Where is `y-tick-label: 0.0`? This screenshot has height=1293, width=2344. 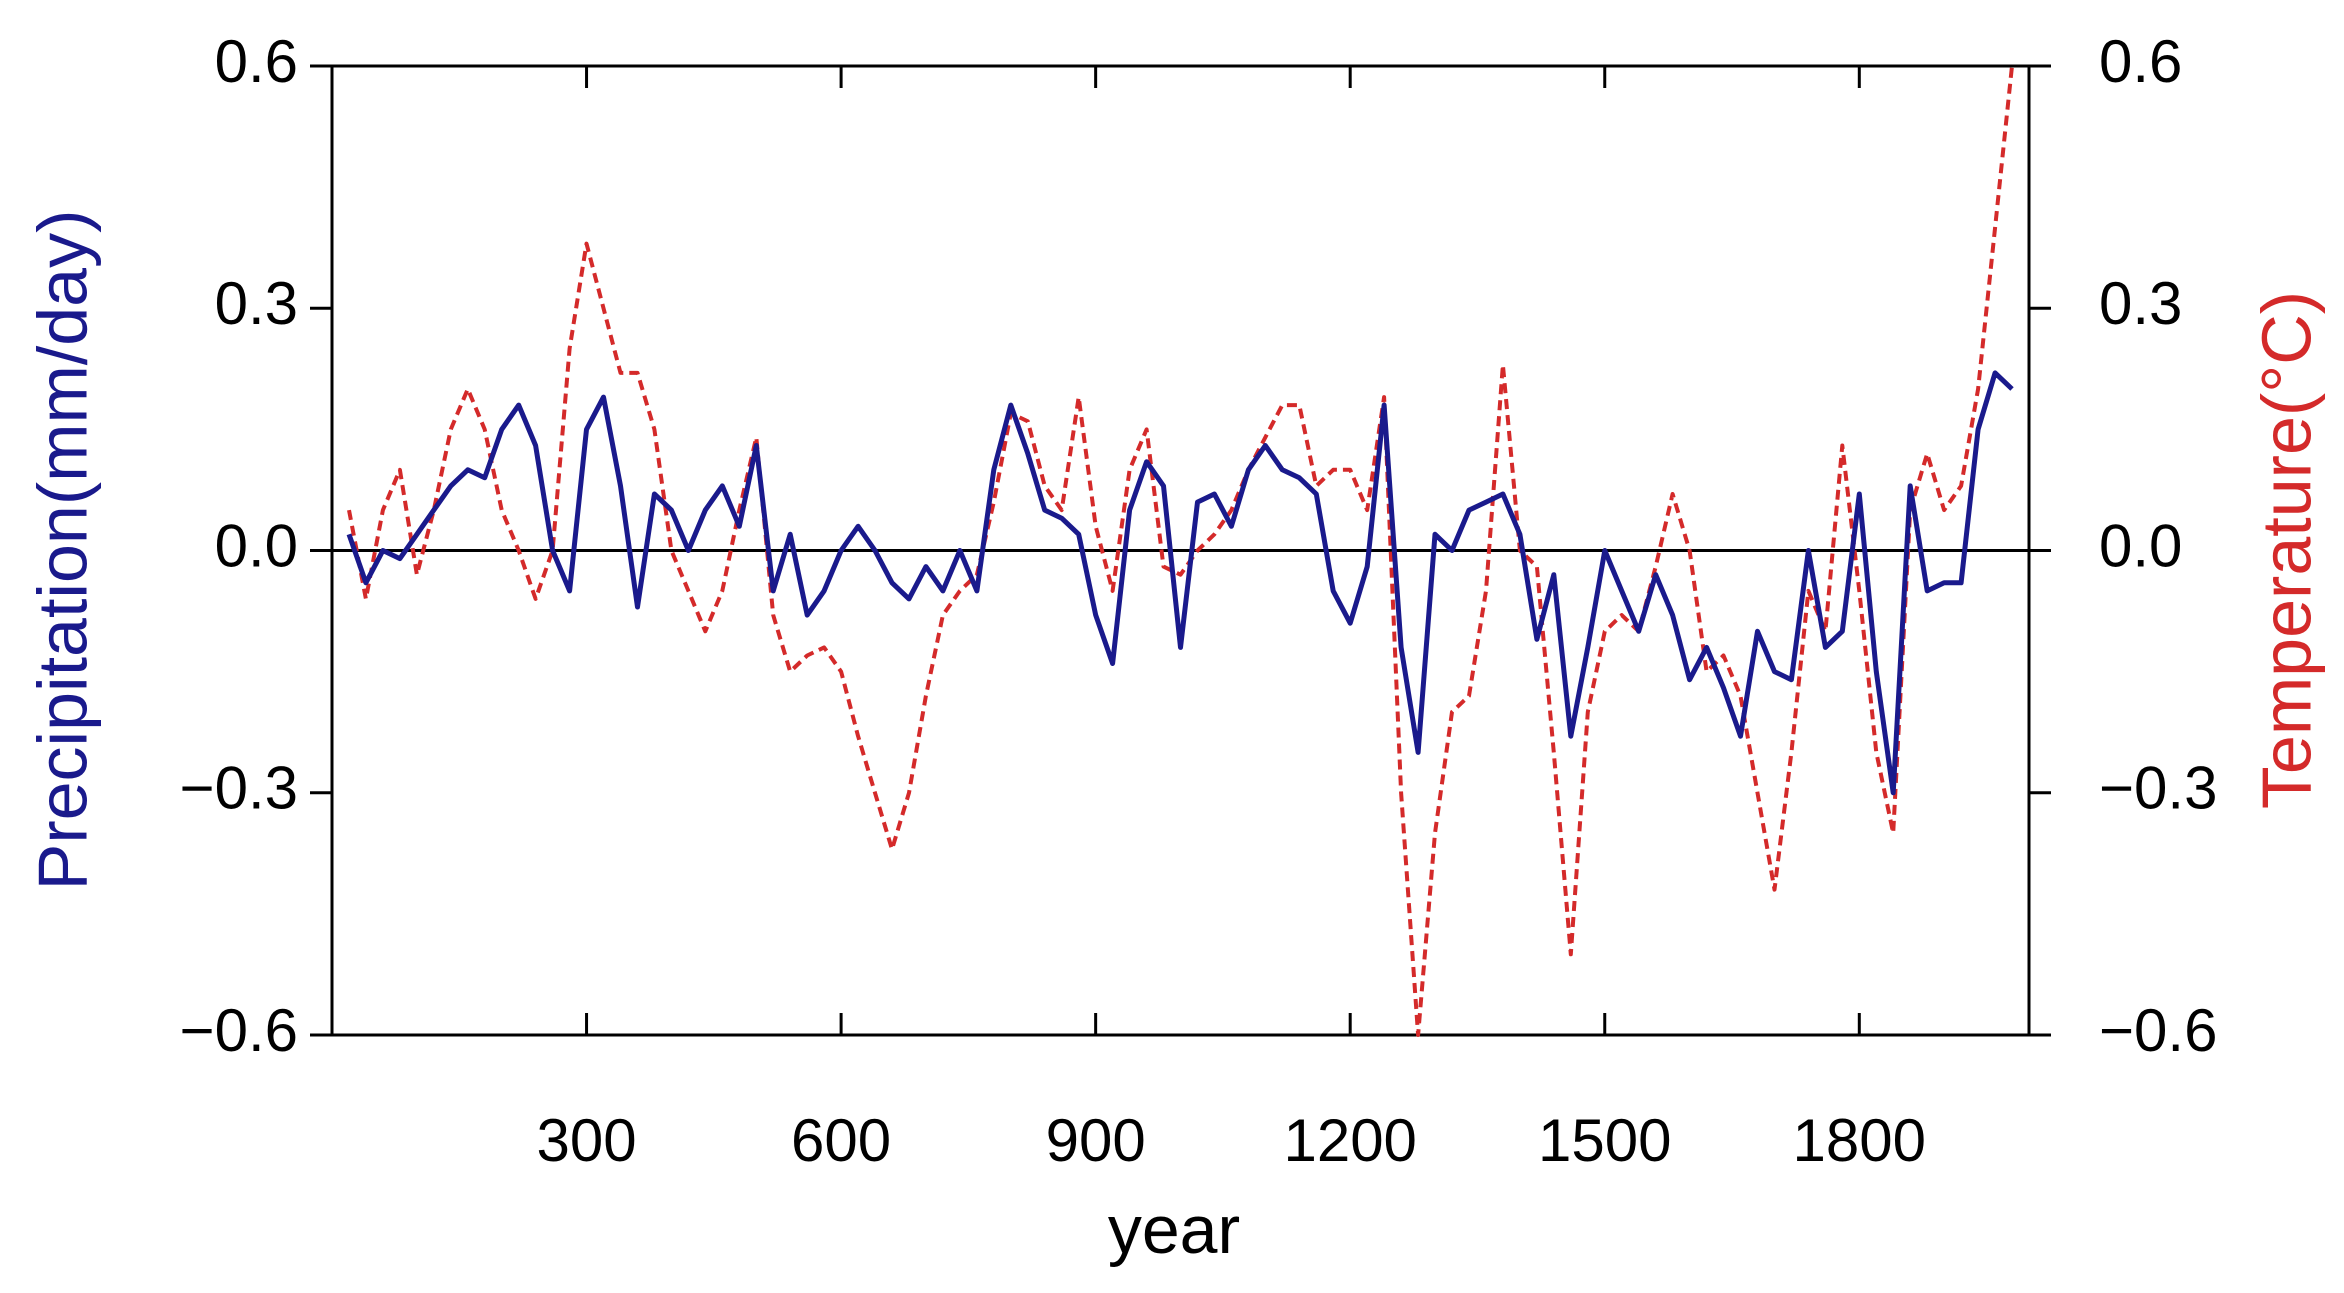 y-tick-label: 0.0 is located at coordinates (256, 545).